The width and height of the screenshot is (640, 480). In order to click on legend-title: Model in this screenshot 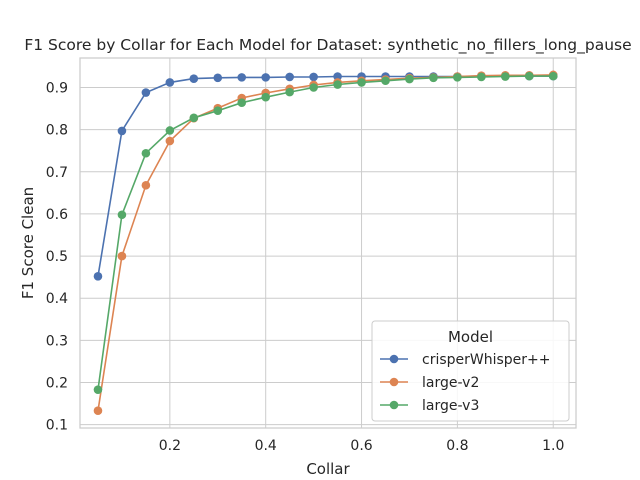, I will do `click(470, 337)`.